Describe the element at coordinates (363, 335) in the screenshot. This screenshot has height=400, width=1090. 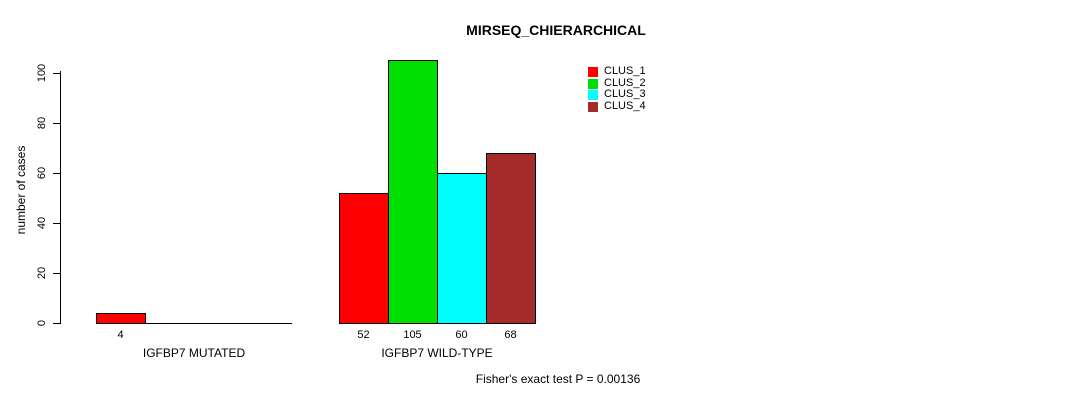
I see `bar-value-label: 52` at that location.